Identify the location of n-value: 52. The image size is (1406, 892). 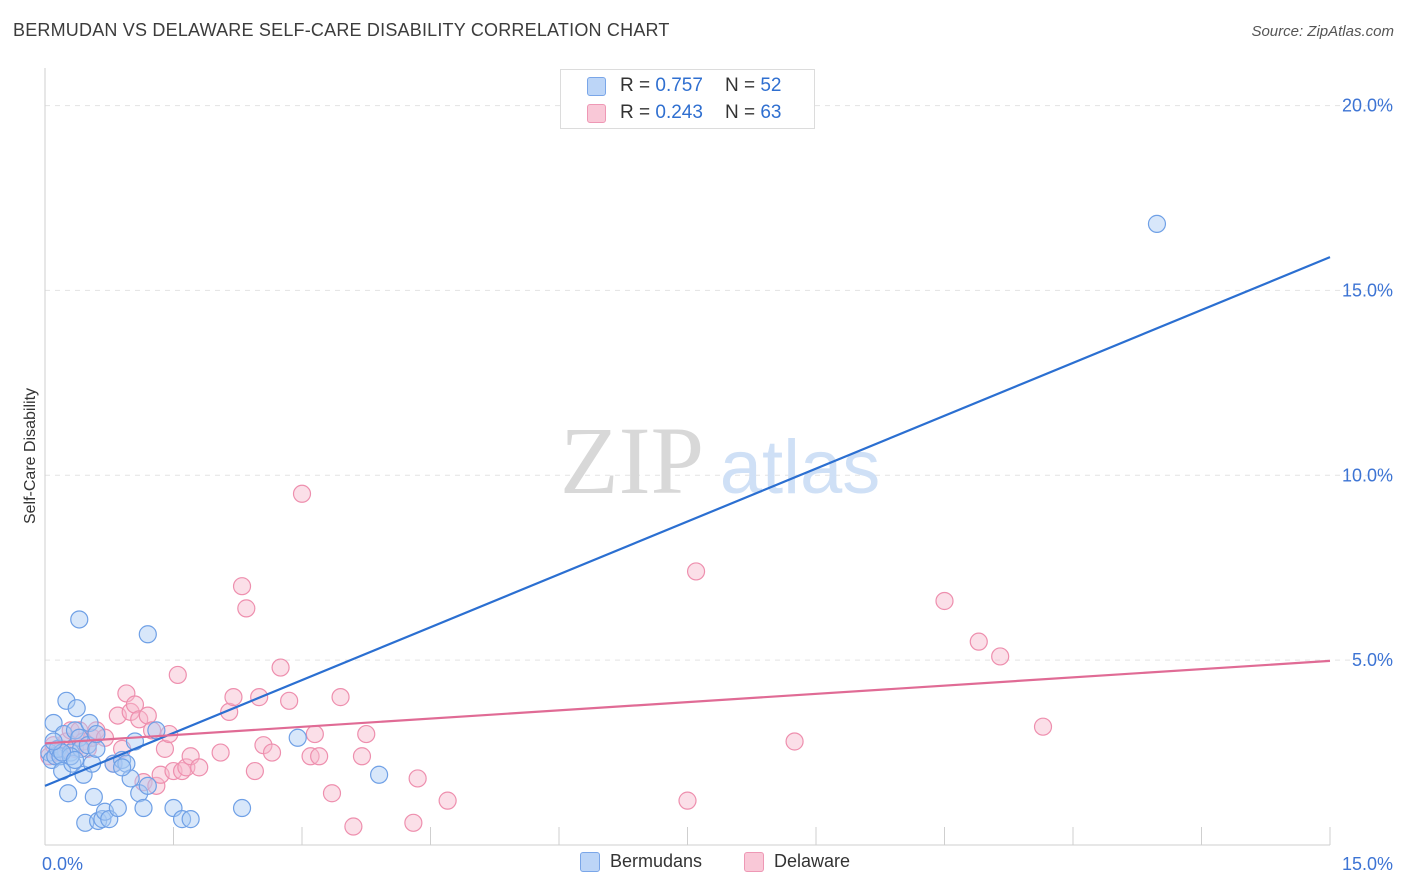
(771, 85).